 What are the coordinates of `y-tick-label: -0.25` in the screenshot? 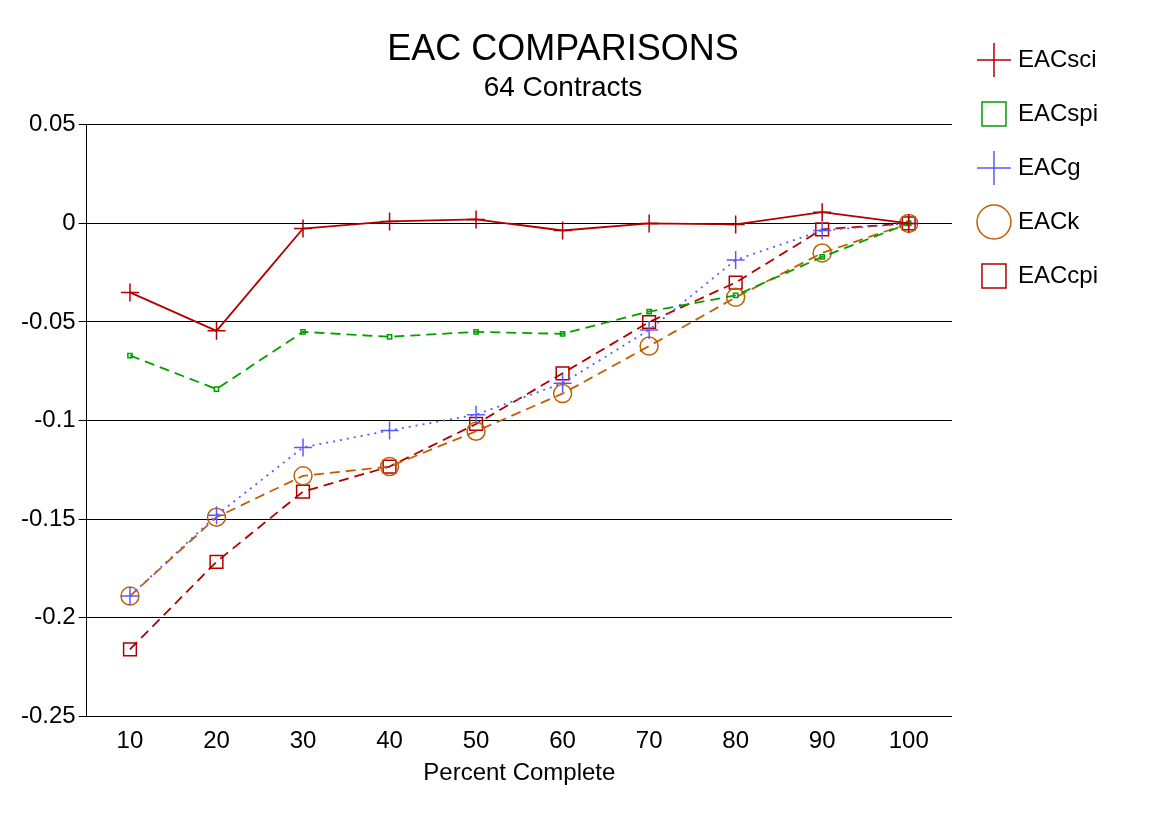 It's located at (48, 715).